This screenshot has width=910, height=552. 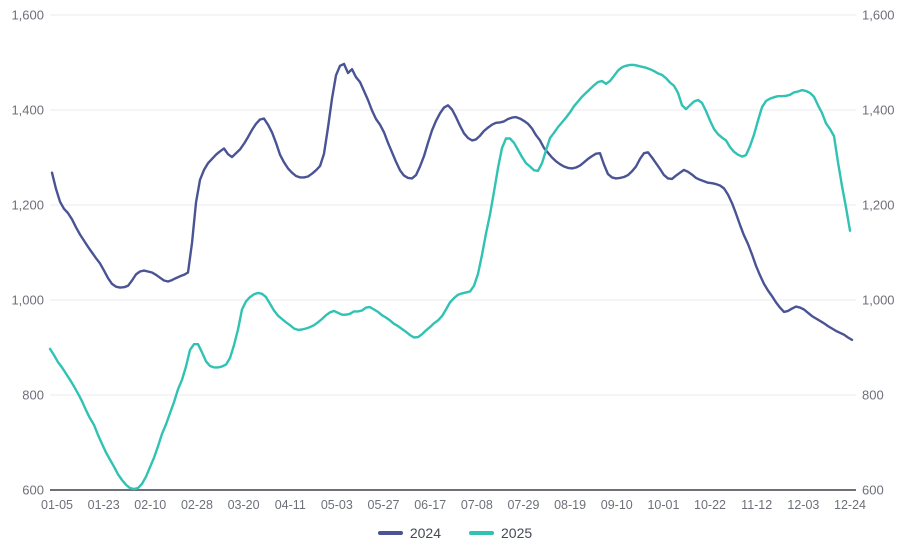 What do you see at coordinates (33, 490) in the screenshot?
I see `y-axis-label-left: 600` at bounding box center [33, 490].